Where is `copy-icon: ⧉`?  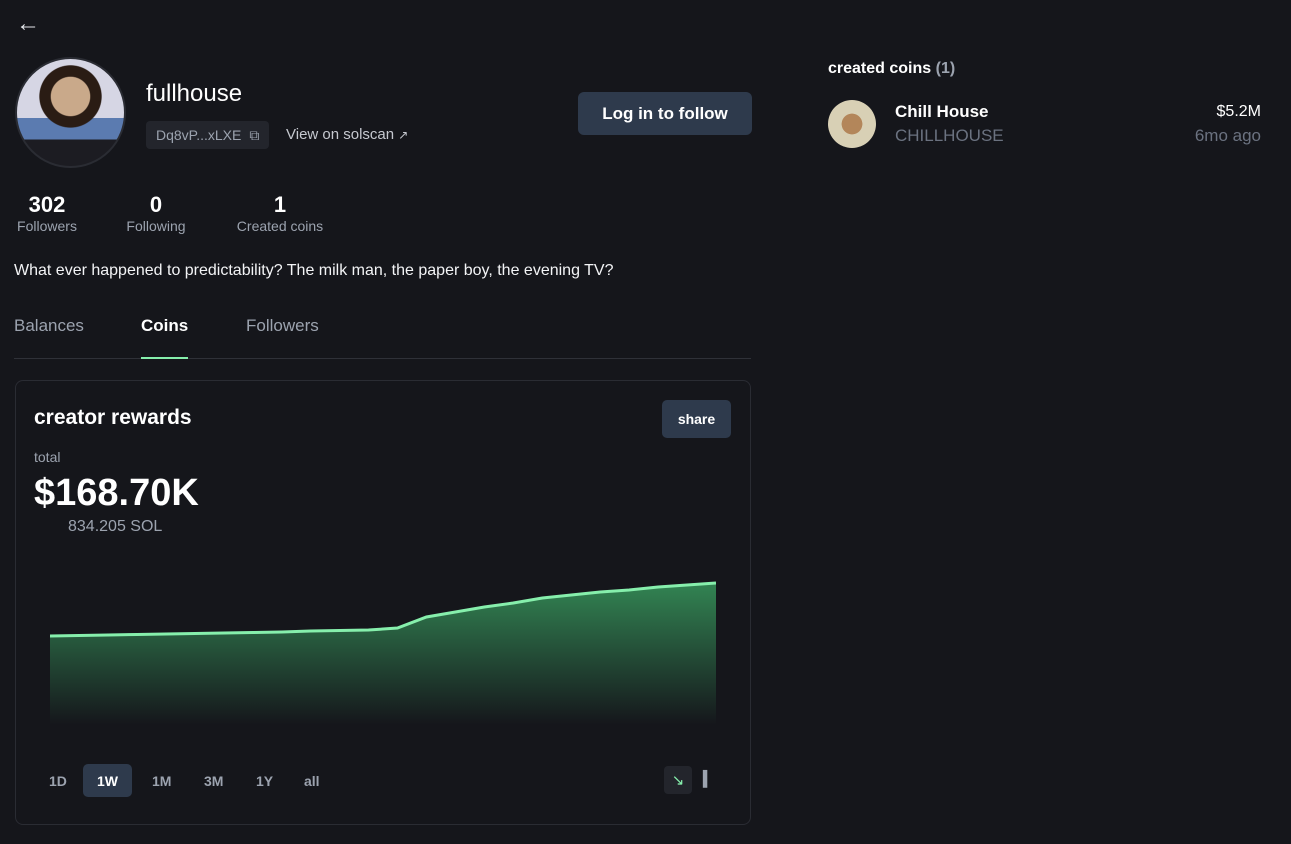 copy-icon: ⧉ is located at coordinates (254, 134).